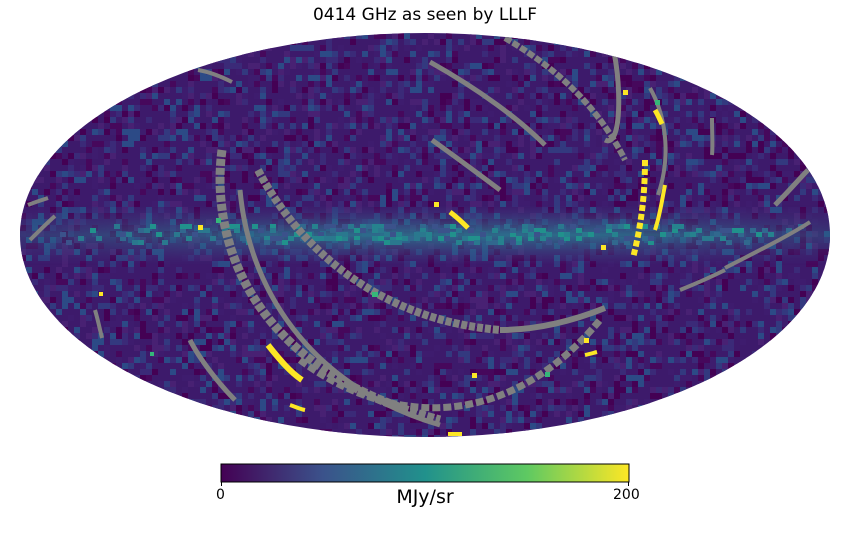  What do you see at coordinates (425, 473) in the screenshot?
I see `colorbar-gradient` at bounding box center [425, 473].